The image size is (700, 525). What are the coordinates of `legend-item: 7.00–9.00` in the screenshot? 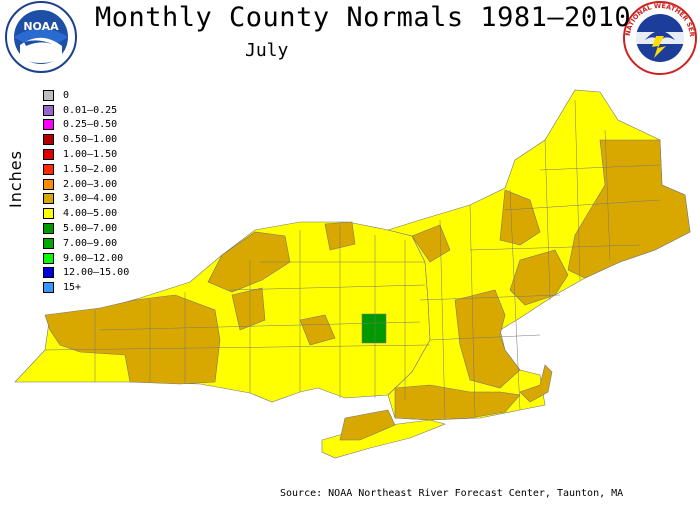 It's located at (86, 243).